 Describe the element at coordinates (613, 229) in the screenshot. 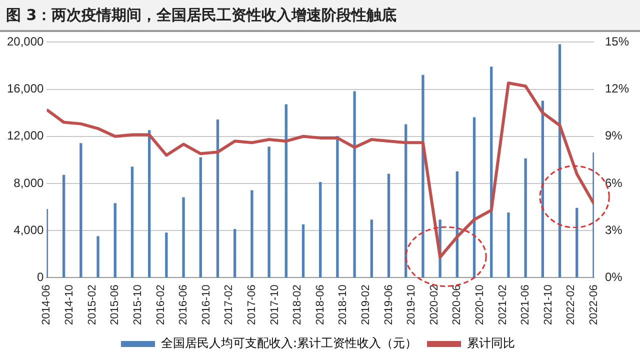

I see `y2-tick-label: 3%` at that location.